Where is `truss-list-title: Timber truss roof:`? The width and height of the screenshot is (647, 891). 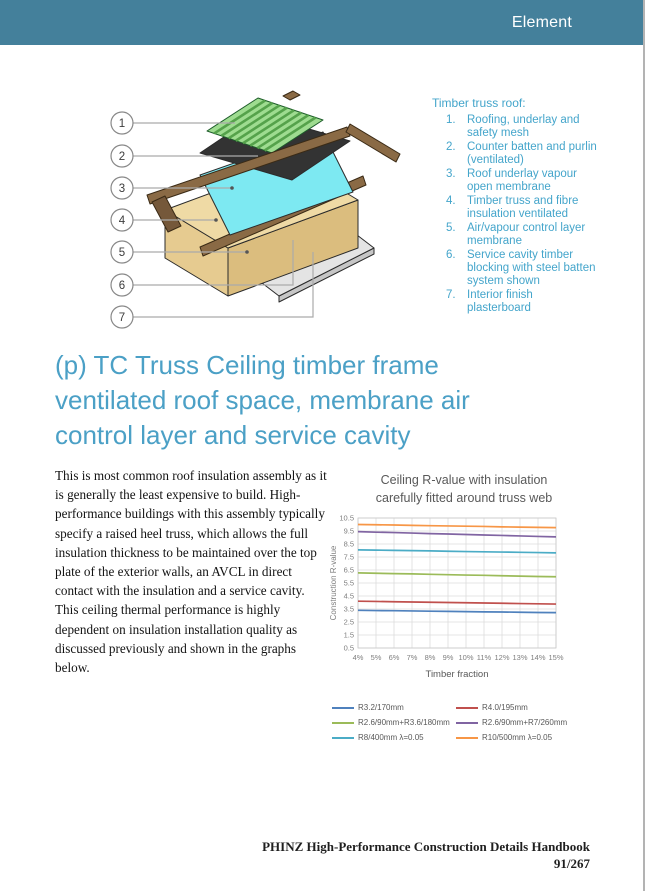
truss-list-title: Timber truss roof: is located at coordinates (479, 103).